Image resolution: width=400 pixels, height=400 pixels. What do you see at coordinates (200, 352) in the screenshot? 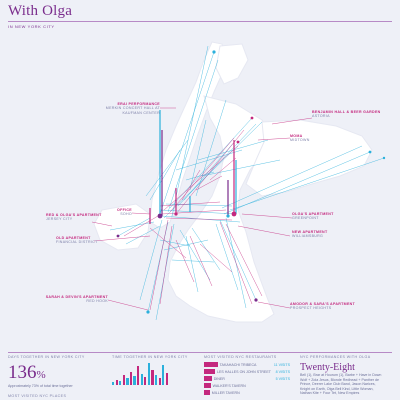
I see `stats-divider` at bounding box center [200, 352].